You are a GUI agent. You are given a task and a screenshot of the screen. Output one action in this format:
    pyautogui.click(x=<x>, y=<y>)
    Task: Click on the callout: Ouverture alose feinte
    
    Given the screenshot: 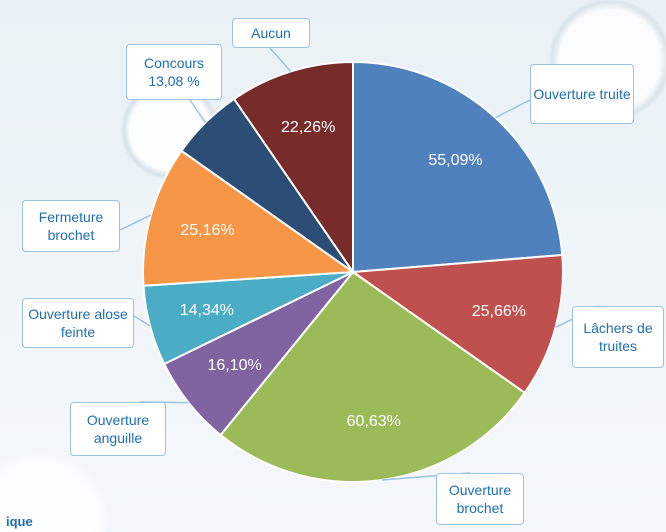 What is the action you would take?
    pyautogui.click(x=78, y=323)
    